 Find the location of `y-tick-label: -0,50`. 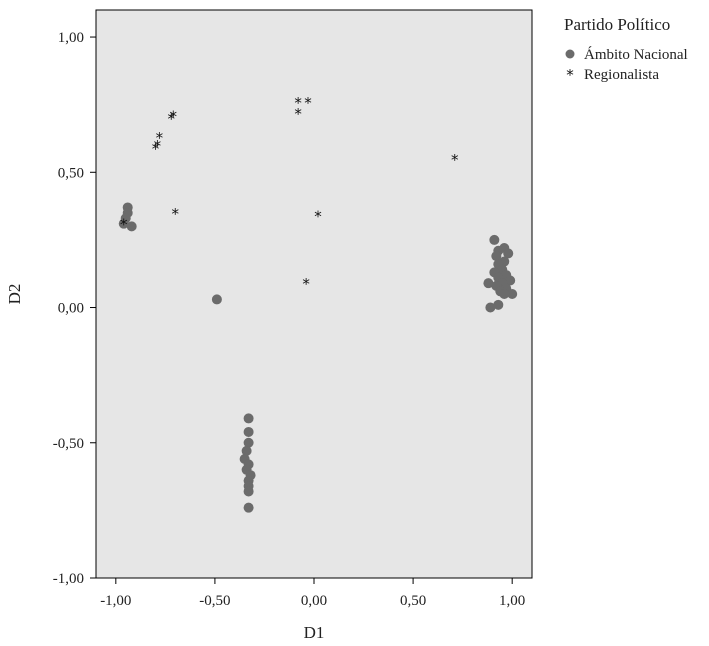

y-tick-label: -0,50 is located at coordinates (68, 444).